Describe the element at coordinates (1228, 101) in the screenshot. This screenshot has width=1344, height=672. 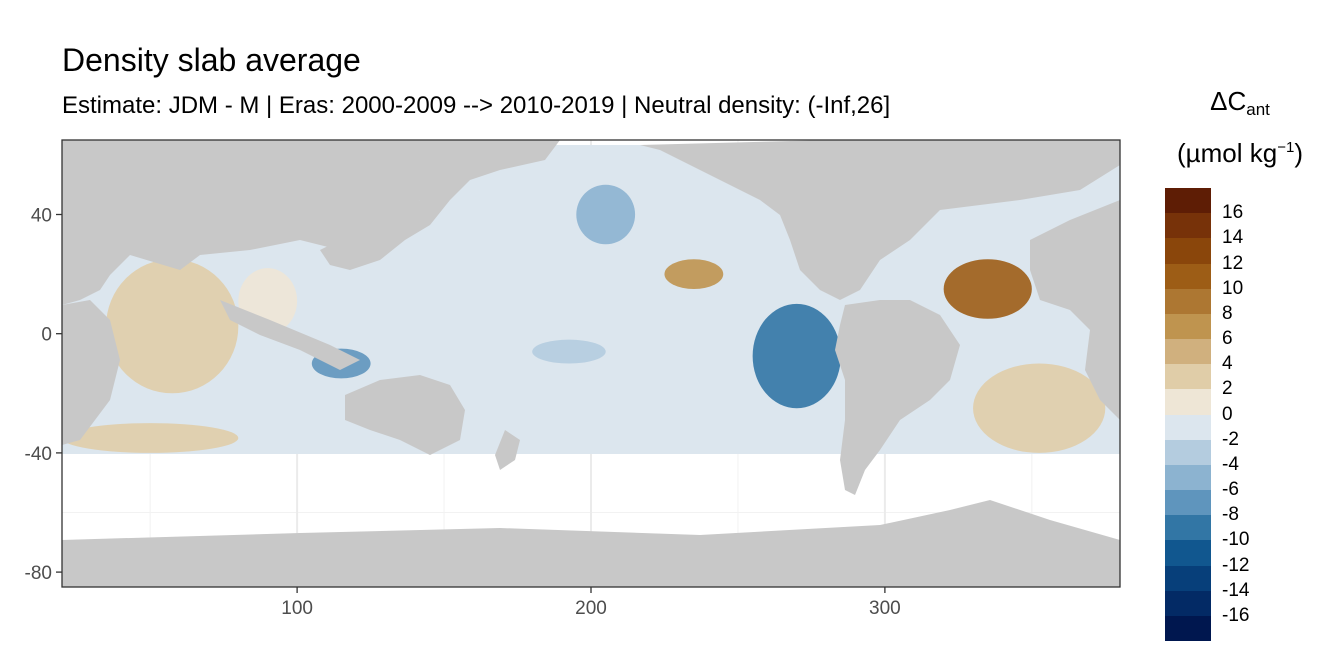
I see `legend-title-main: ΔC` at that location.